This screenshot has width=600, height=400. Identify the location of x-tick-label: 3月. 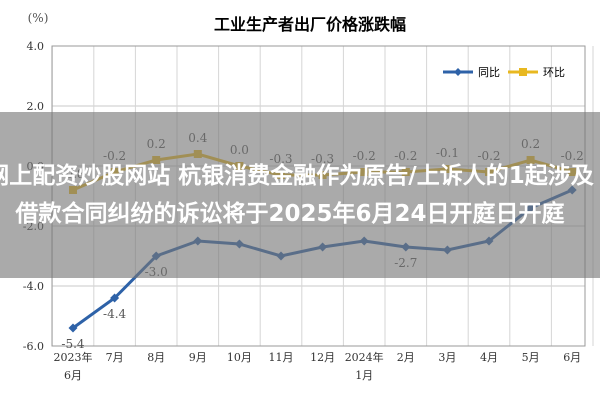
(447, 357).